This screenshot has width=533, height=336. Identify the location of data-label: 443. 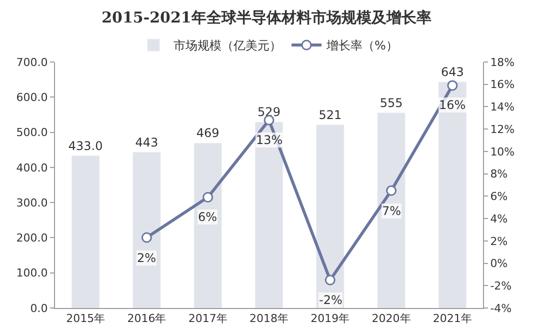
(146, 142).